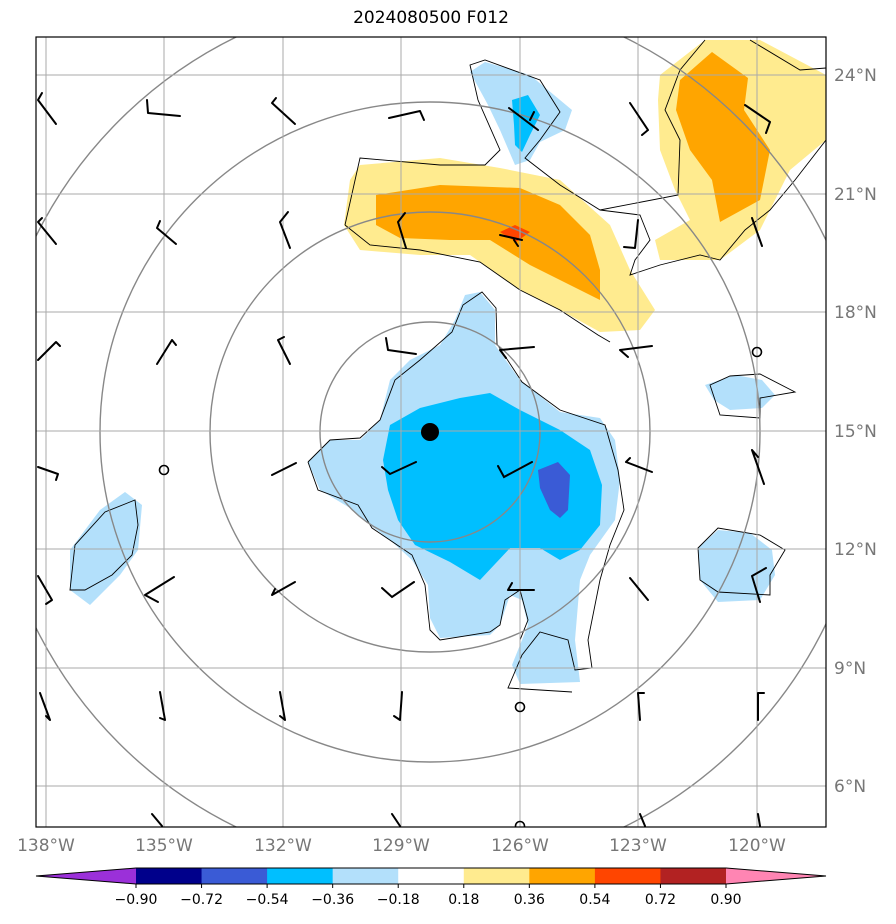  I want to click on lat-axis-labels: 24°N 21°N 18°N 15°N 12°N 9°N 6°N, so click(855, 431).